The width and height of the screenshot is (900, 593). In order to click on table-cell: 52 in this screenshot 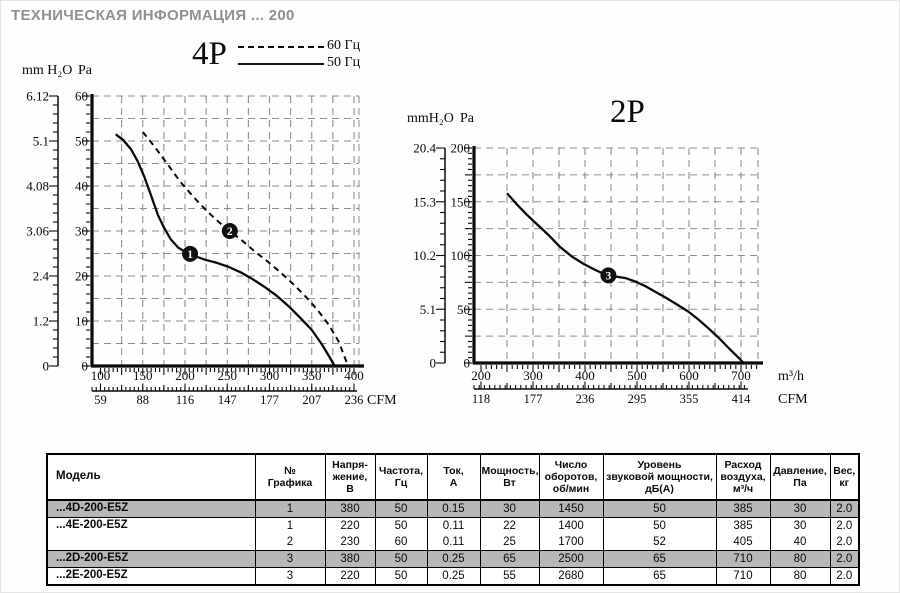, I will do `click(659, 542)`.